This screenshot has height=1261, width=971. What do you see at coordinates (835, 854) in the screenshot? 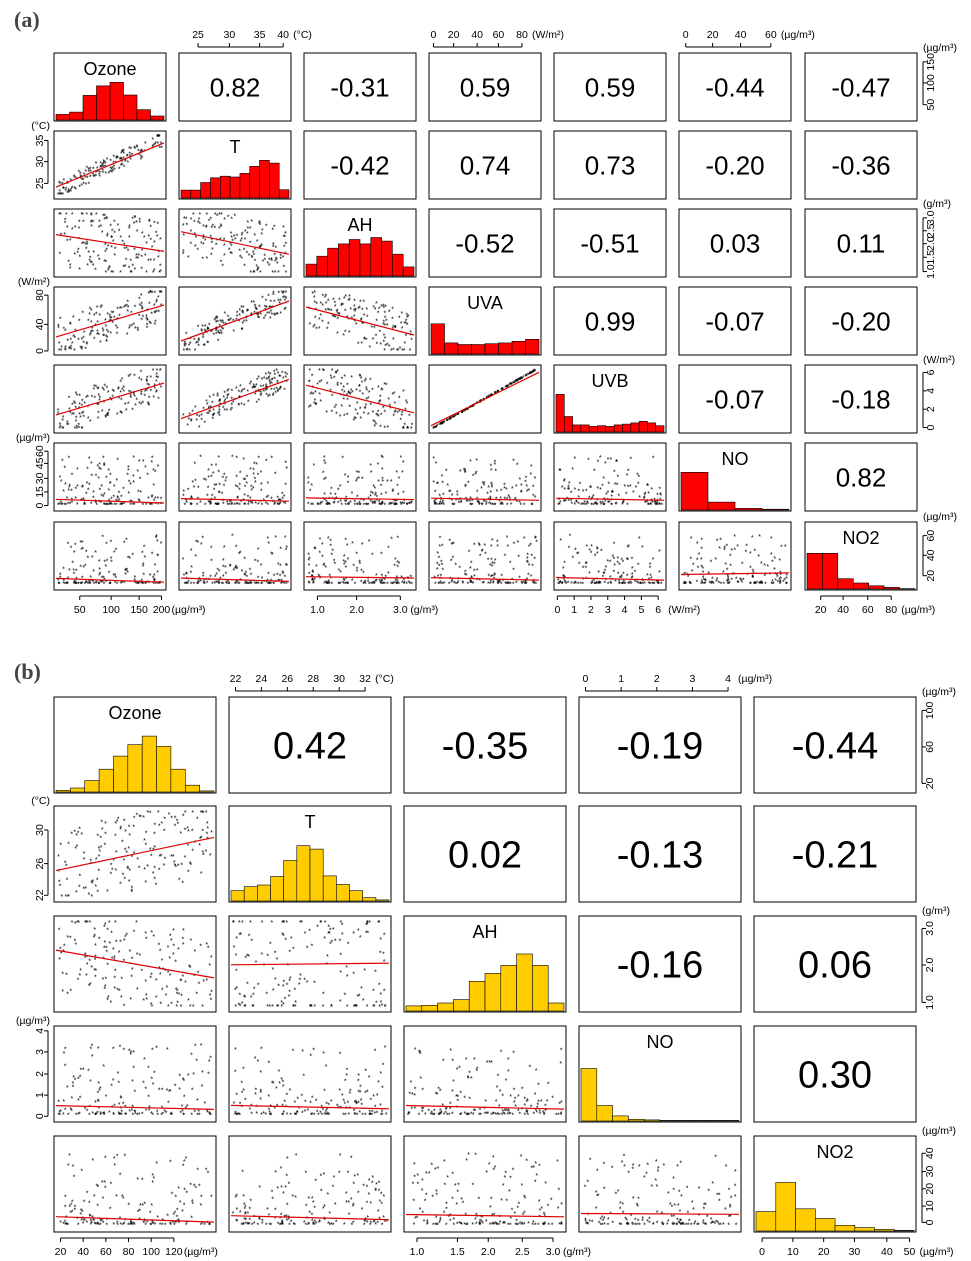
I see `panel_b-cell-1-4: -0.21` at bounding box center [835, 854].